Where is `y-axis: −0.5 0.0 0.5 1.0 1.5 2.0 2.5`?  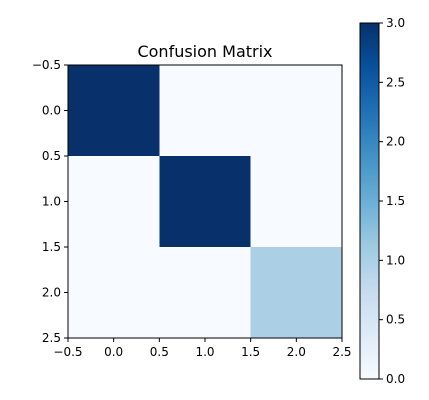
y-axis: −0.5 0.0 0.5 1.0 1.5 2.0 2.5 is located at coordinates (50, 201).